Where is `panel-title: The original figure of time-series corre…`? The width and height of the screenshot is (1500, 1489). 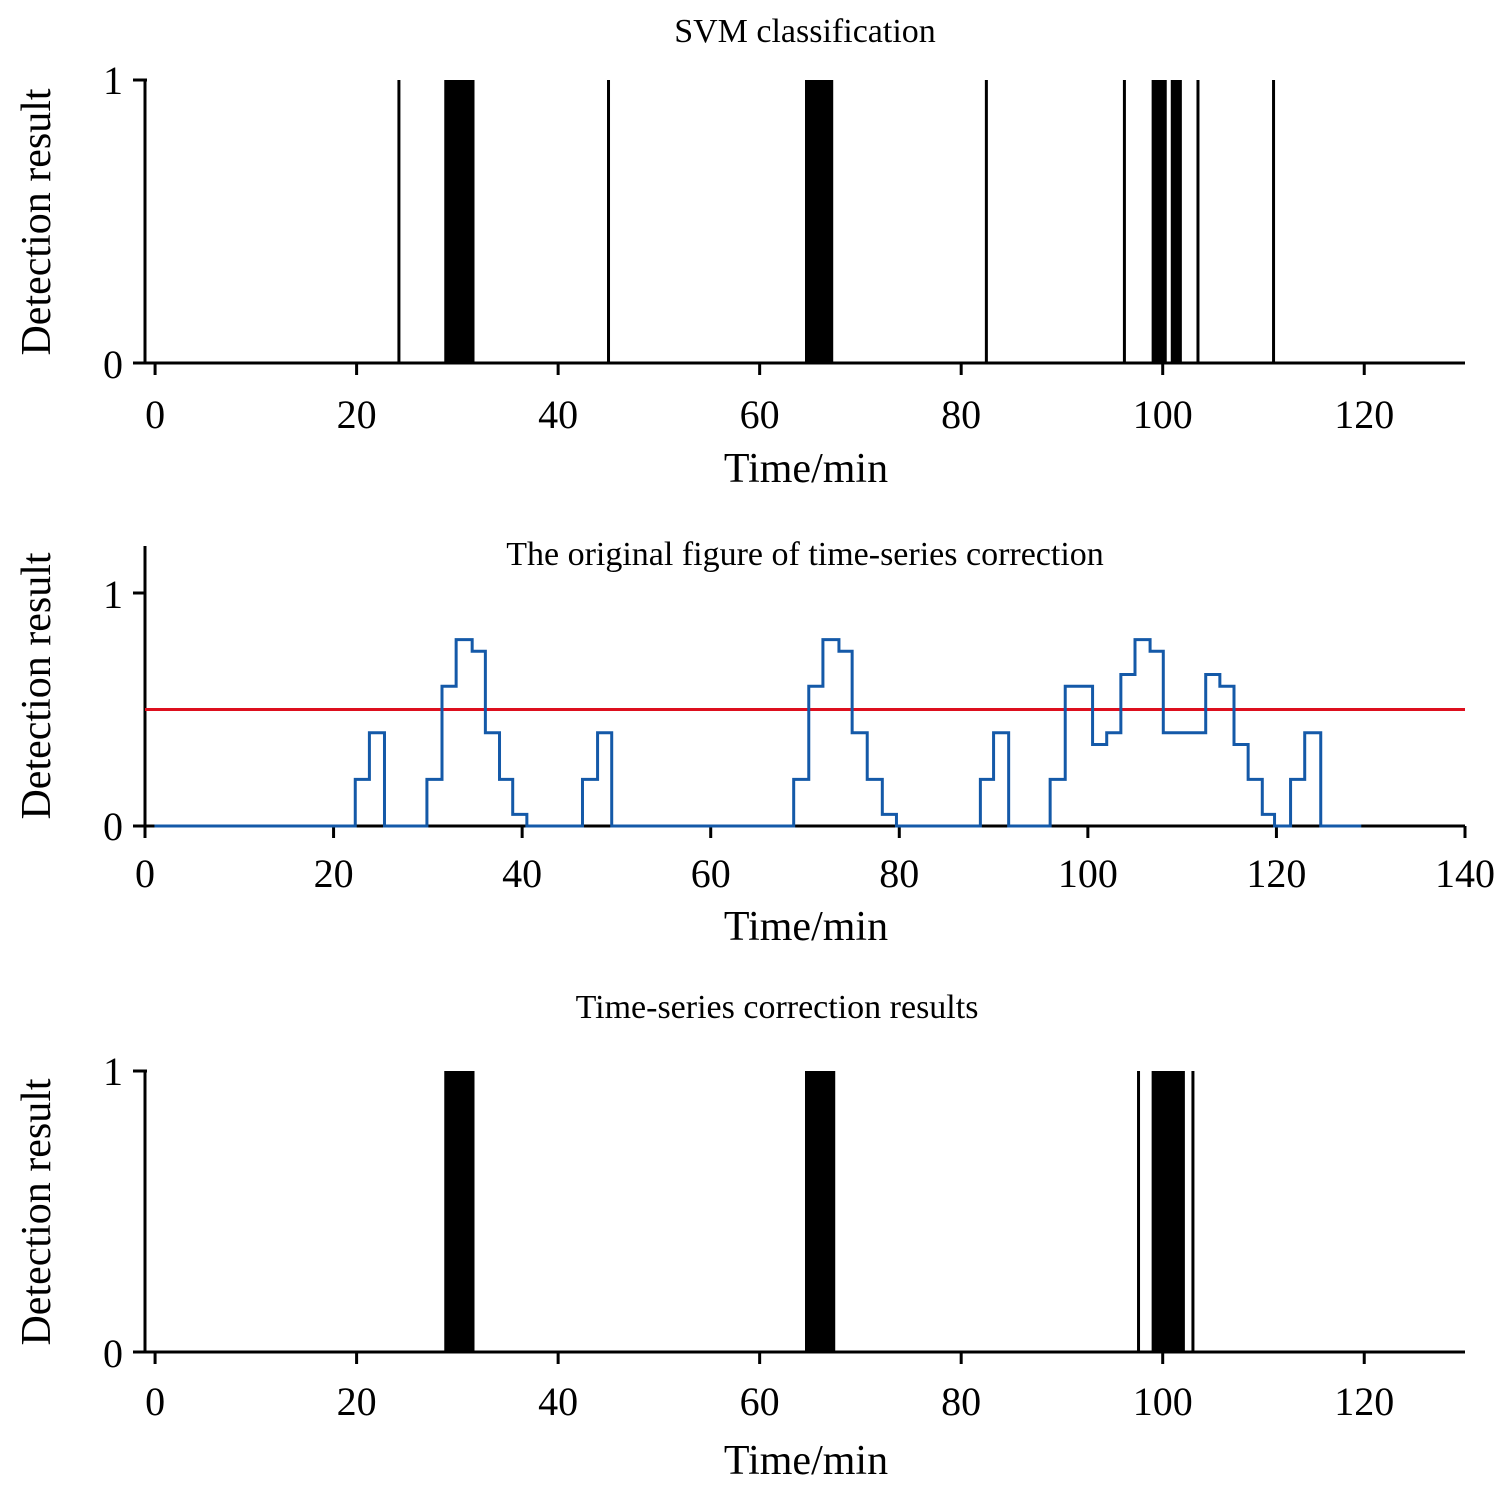
panel-title: The original figure of time-series corre… is located at coordinates (805, 554).